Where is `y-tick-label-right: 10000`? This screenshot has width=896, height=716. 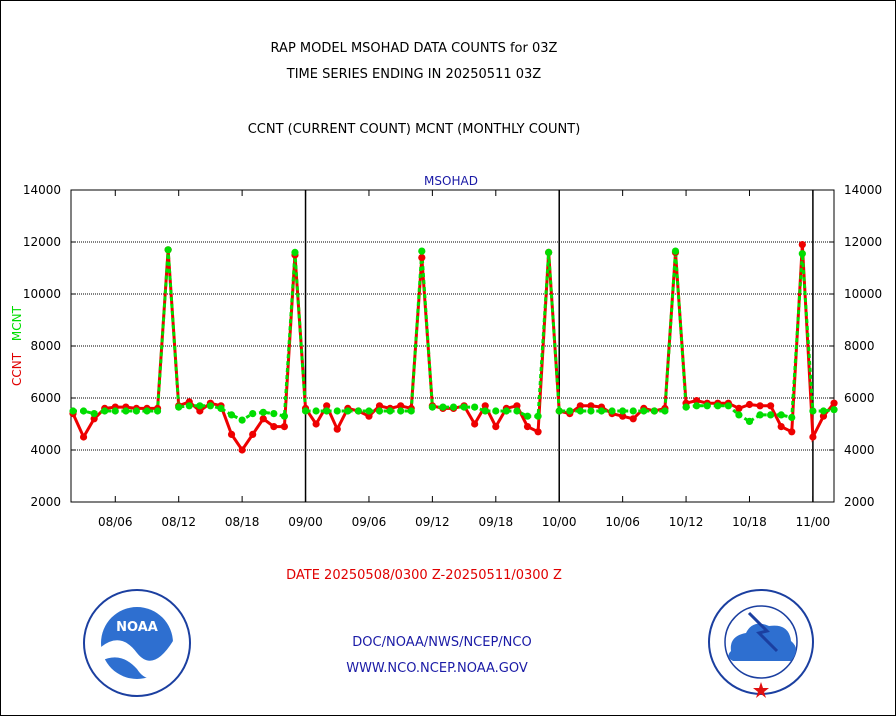
y-tick-label-right: 10000 is located at coordinates (863, 294).